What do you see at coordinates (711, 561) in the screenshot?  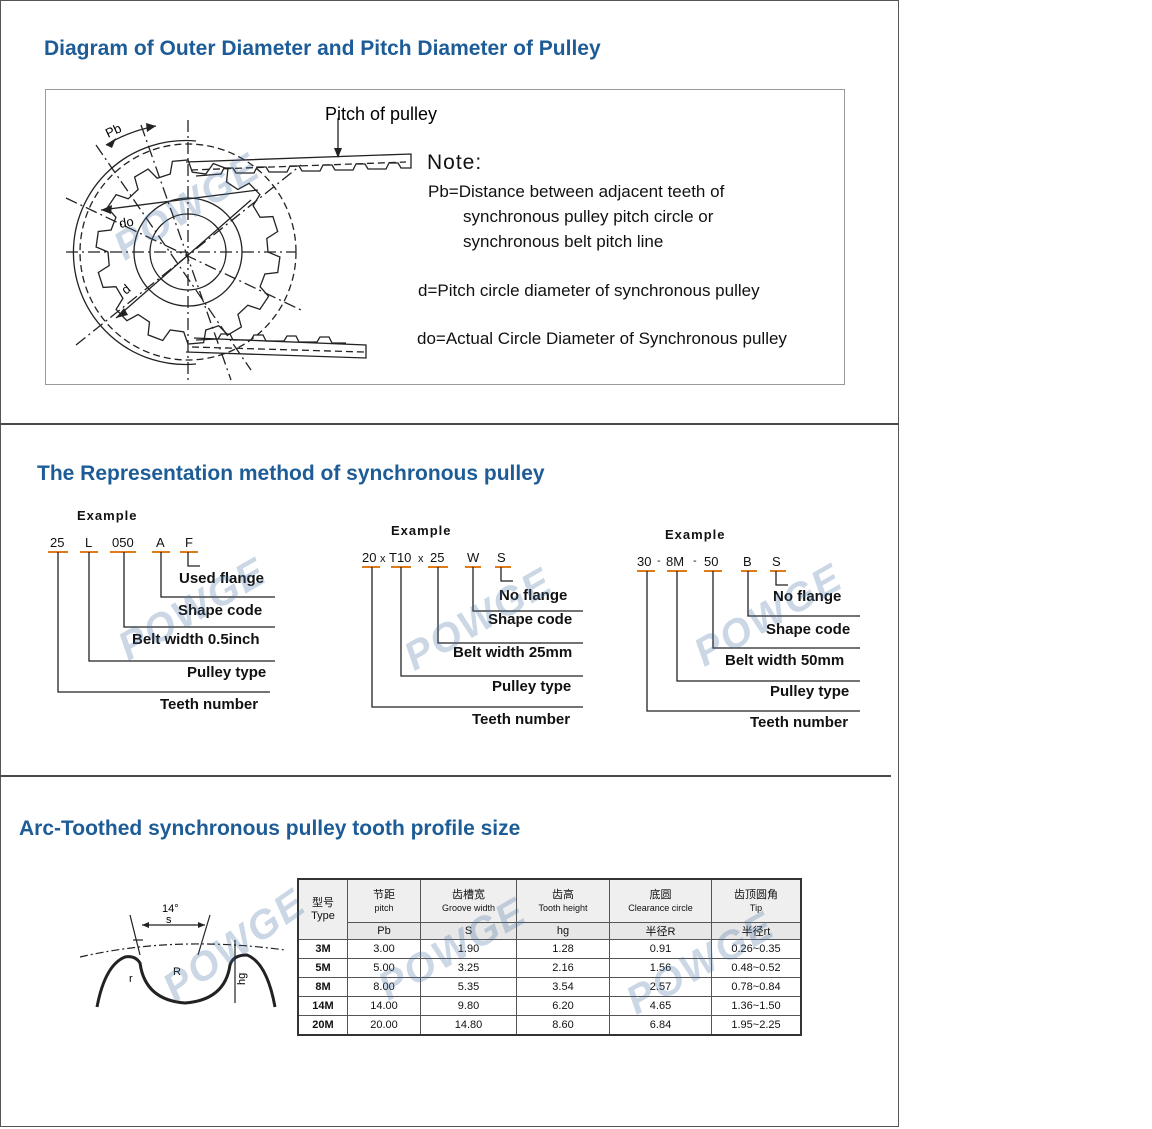 I see `example-3-code: 50` at bounding box center [711, 561].